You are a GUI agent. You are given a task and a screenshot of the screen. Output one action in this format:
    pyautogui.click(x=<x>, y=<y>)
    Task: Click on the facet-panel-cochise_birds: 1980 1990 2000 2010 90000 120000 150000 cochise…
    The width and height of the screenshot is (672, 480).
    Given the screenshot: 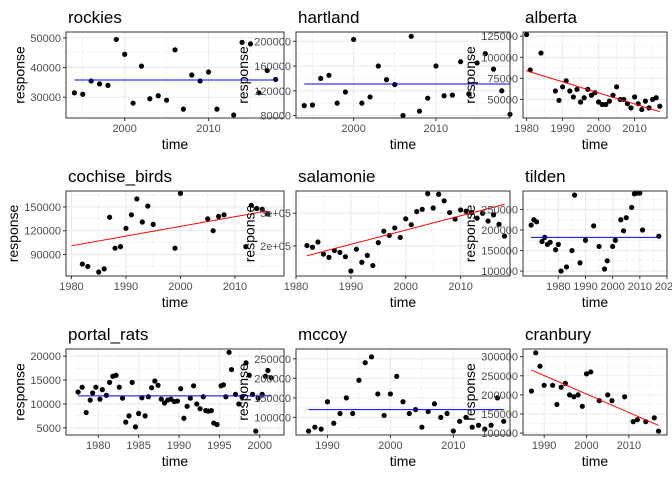 What is the action you would take?
    pyautogui.click(x=145, y=238)
    